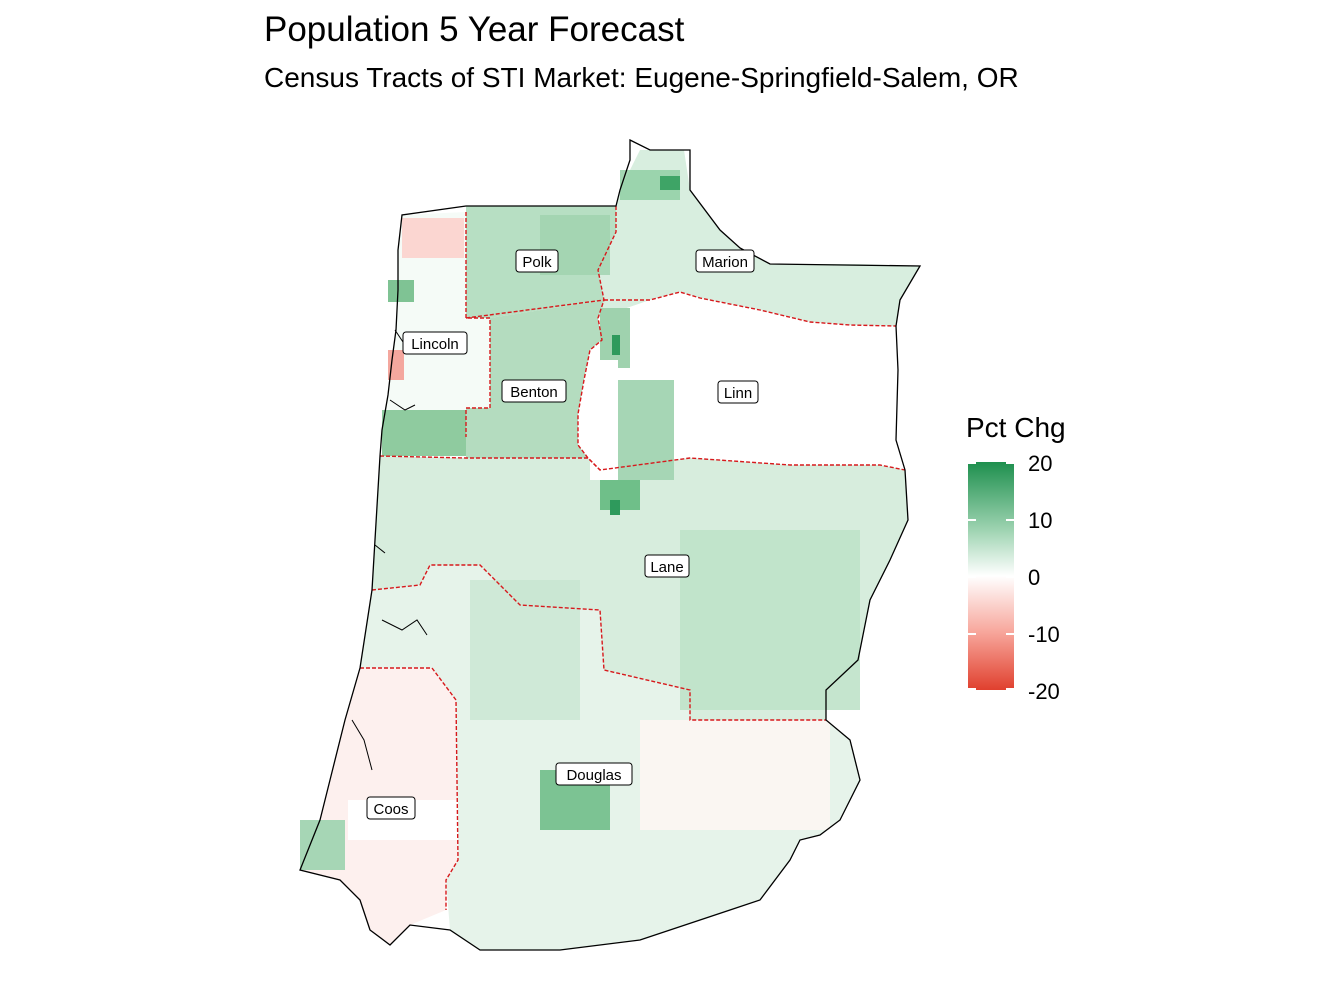 The image size is (1344, 1008). I want to click on map-title: Population 5 Year Forecast, so click(474, 29).